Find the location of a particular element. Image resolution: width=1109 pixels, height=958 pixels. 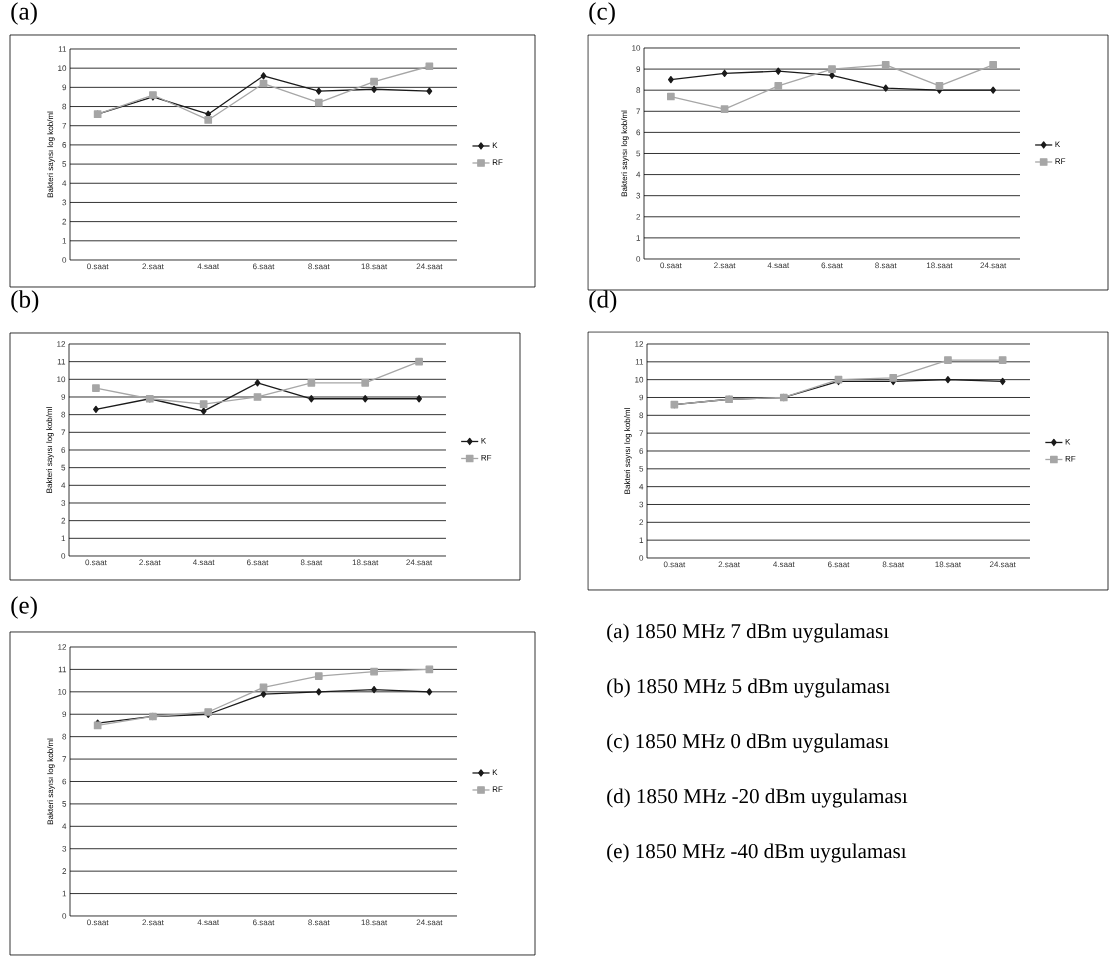

text: (a) 1850 MHz 7 dBm uygulaması is located at coordinates (748, 633).